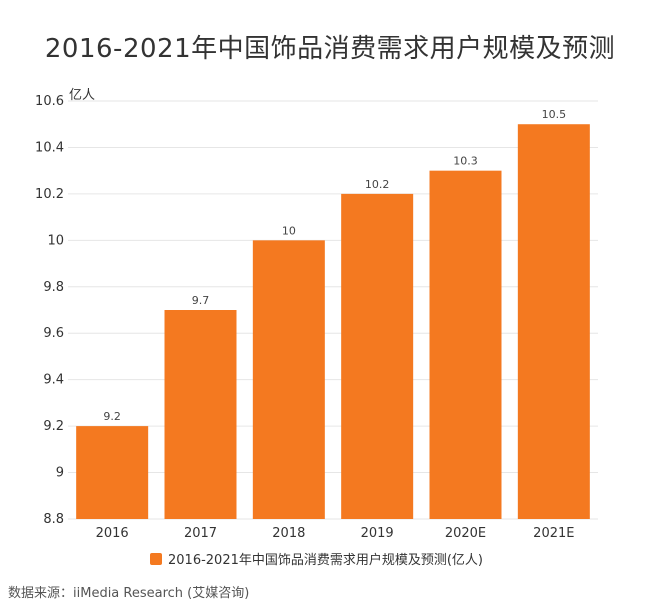 This screenshot has width=660, height=607. I want to click on y-axis-ticks: 8.8 9 9.2 9.4 9.6 9.8 10 10.2 10.4 10.6, so click(49, 310).